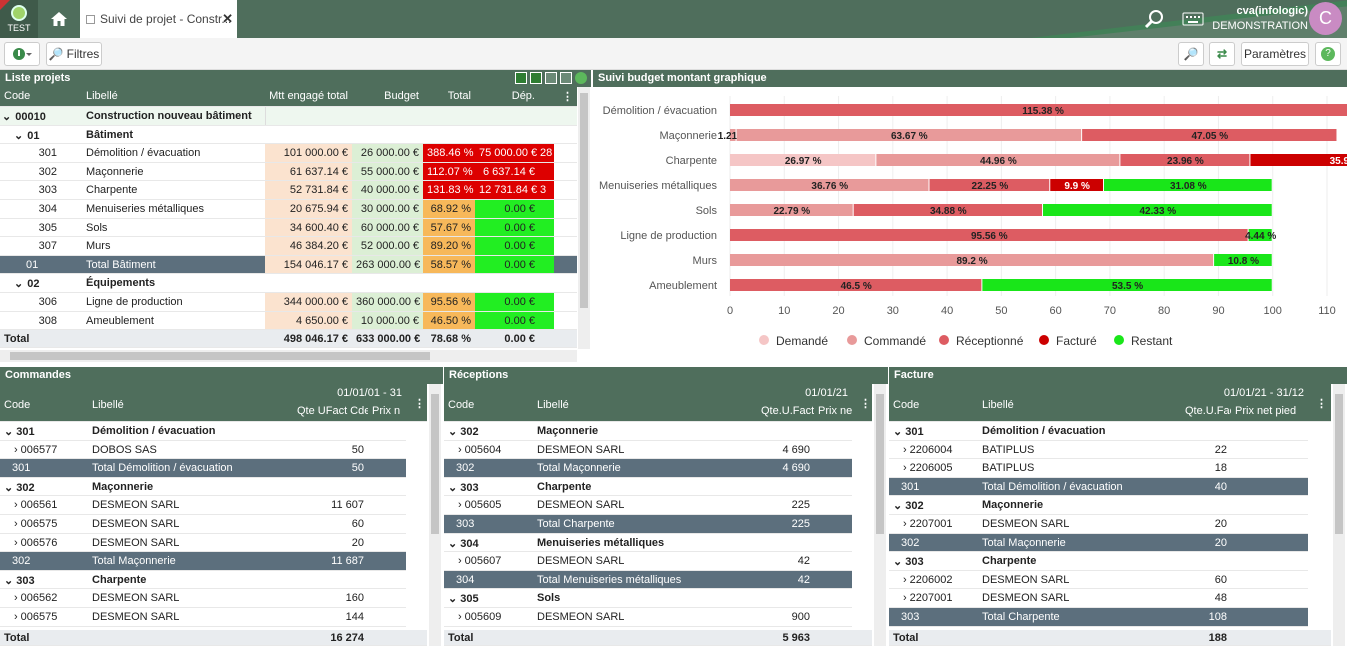 Image resolution: width=1347 pixels, height=646 pixels. I want to click on commandes-vscroll, so click(435, 515).